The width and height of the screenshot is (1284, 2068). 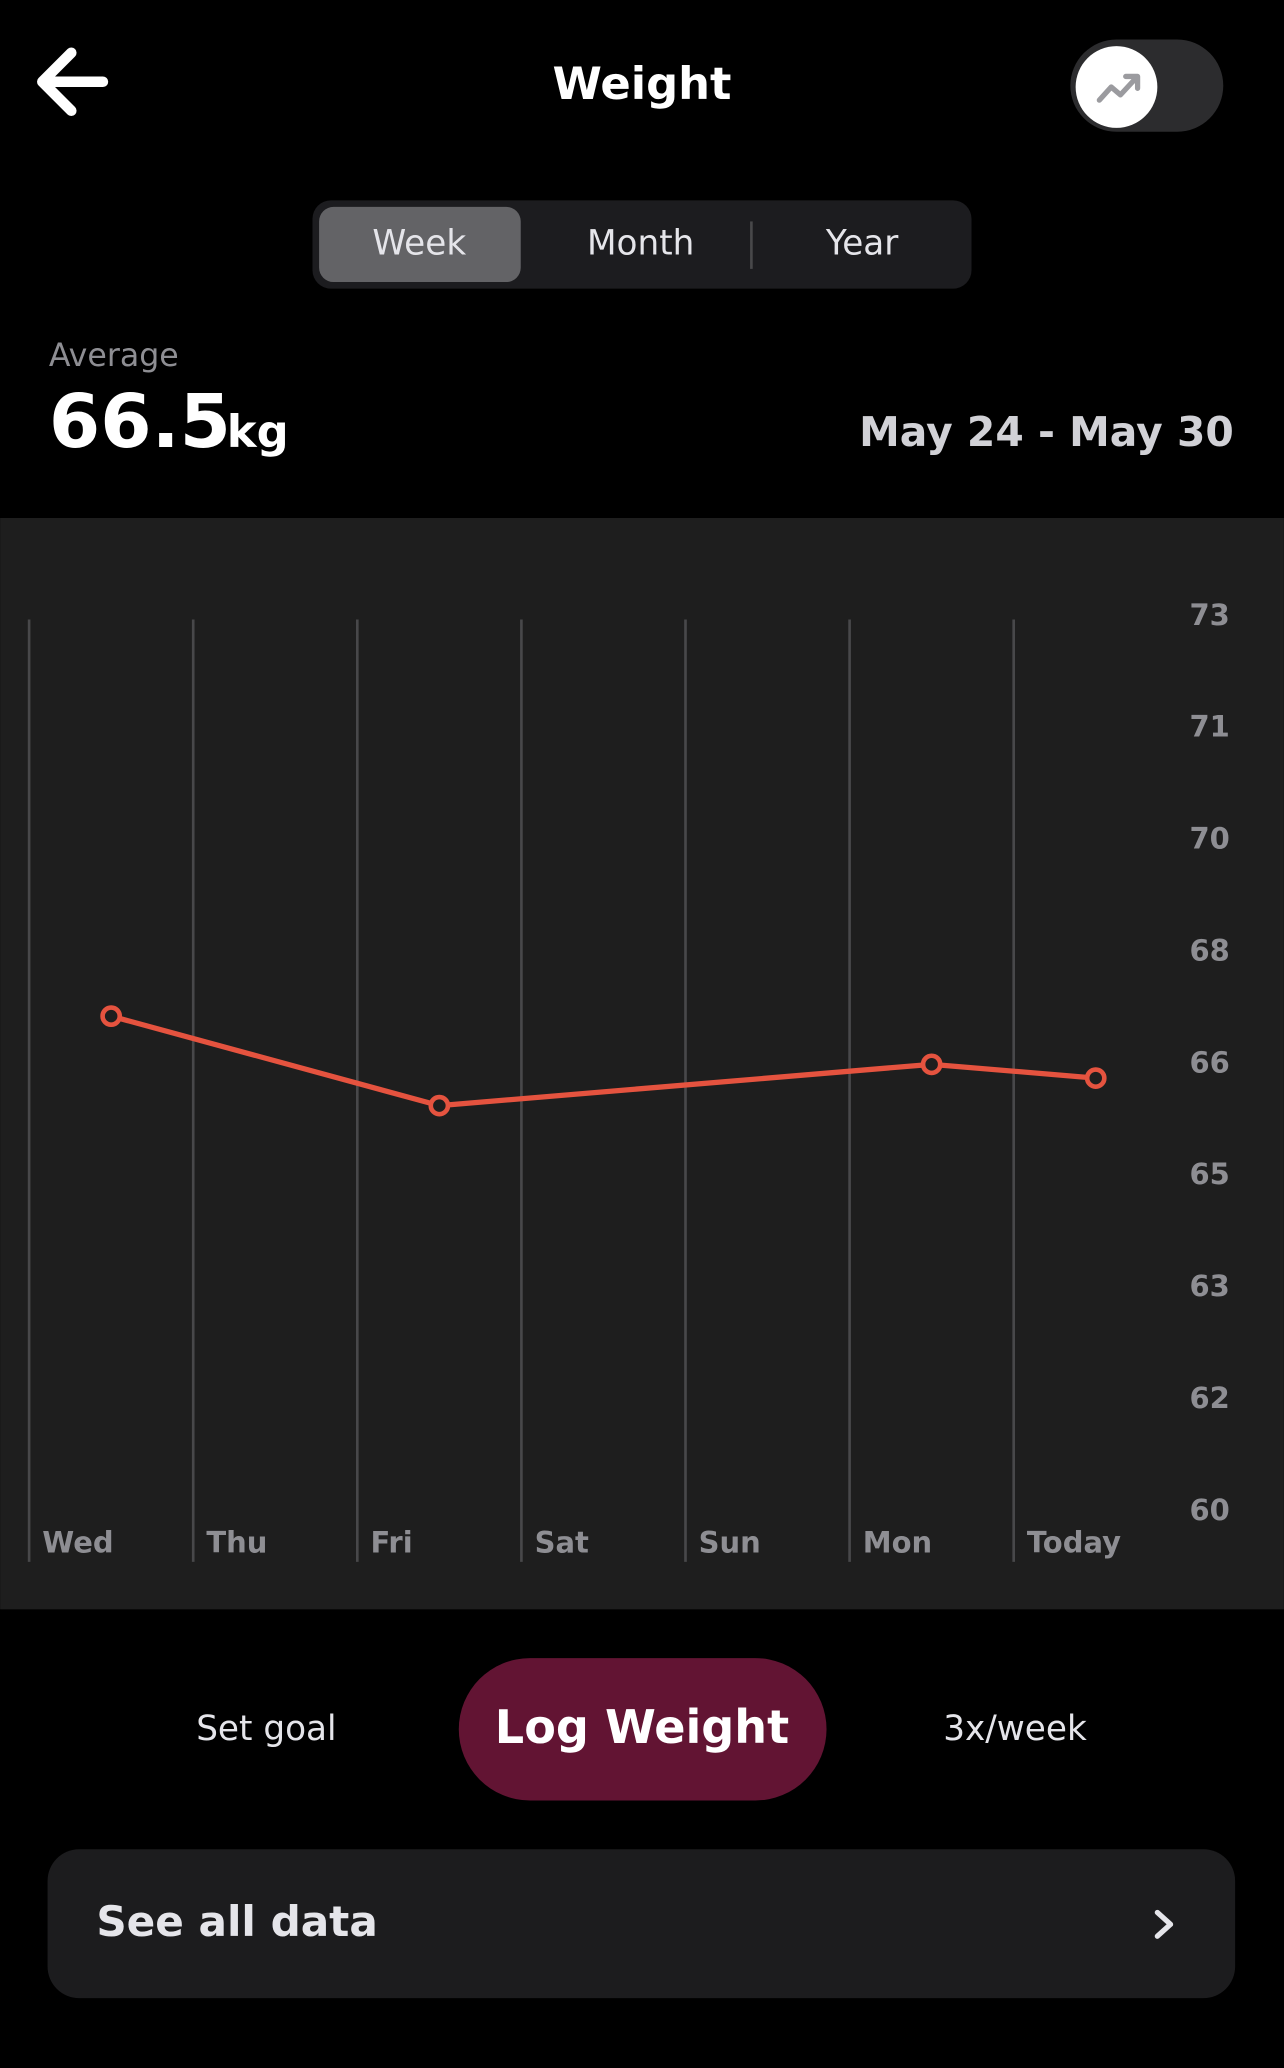 I want to click on row-label: See all data, so click(x=236, y=1921).